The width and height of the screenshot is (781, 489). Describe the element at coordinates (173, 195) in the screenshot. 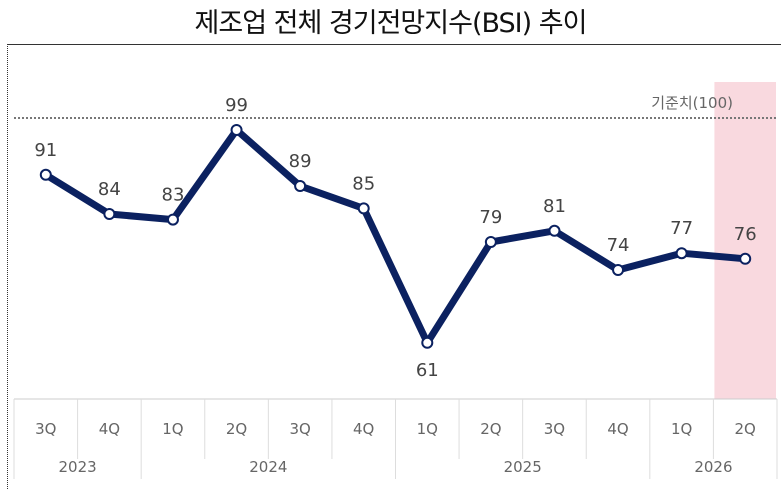

I see `data-label: 83` at that location.